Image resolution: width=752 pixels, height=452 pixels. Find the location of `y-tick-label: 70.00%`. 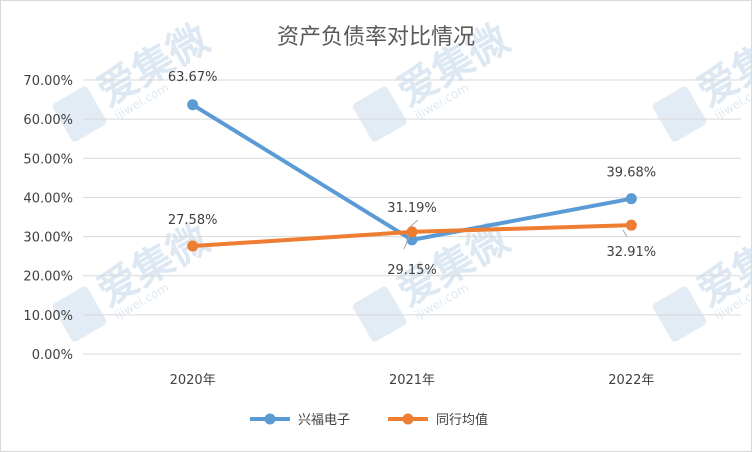

y-tick-label: 70.00% is located at coordinates (48, 81).